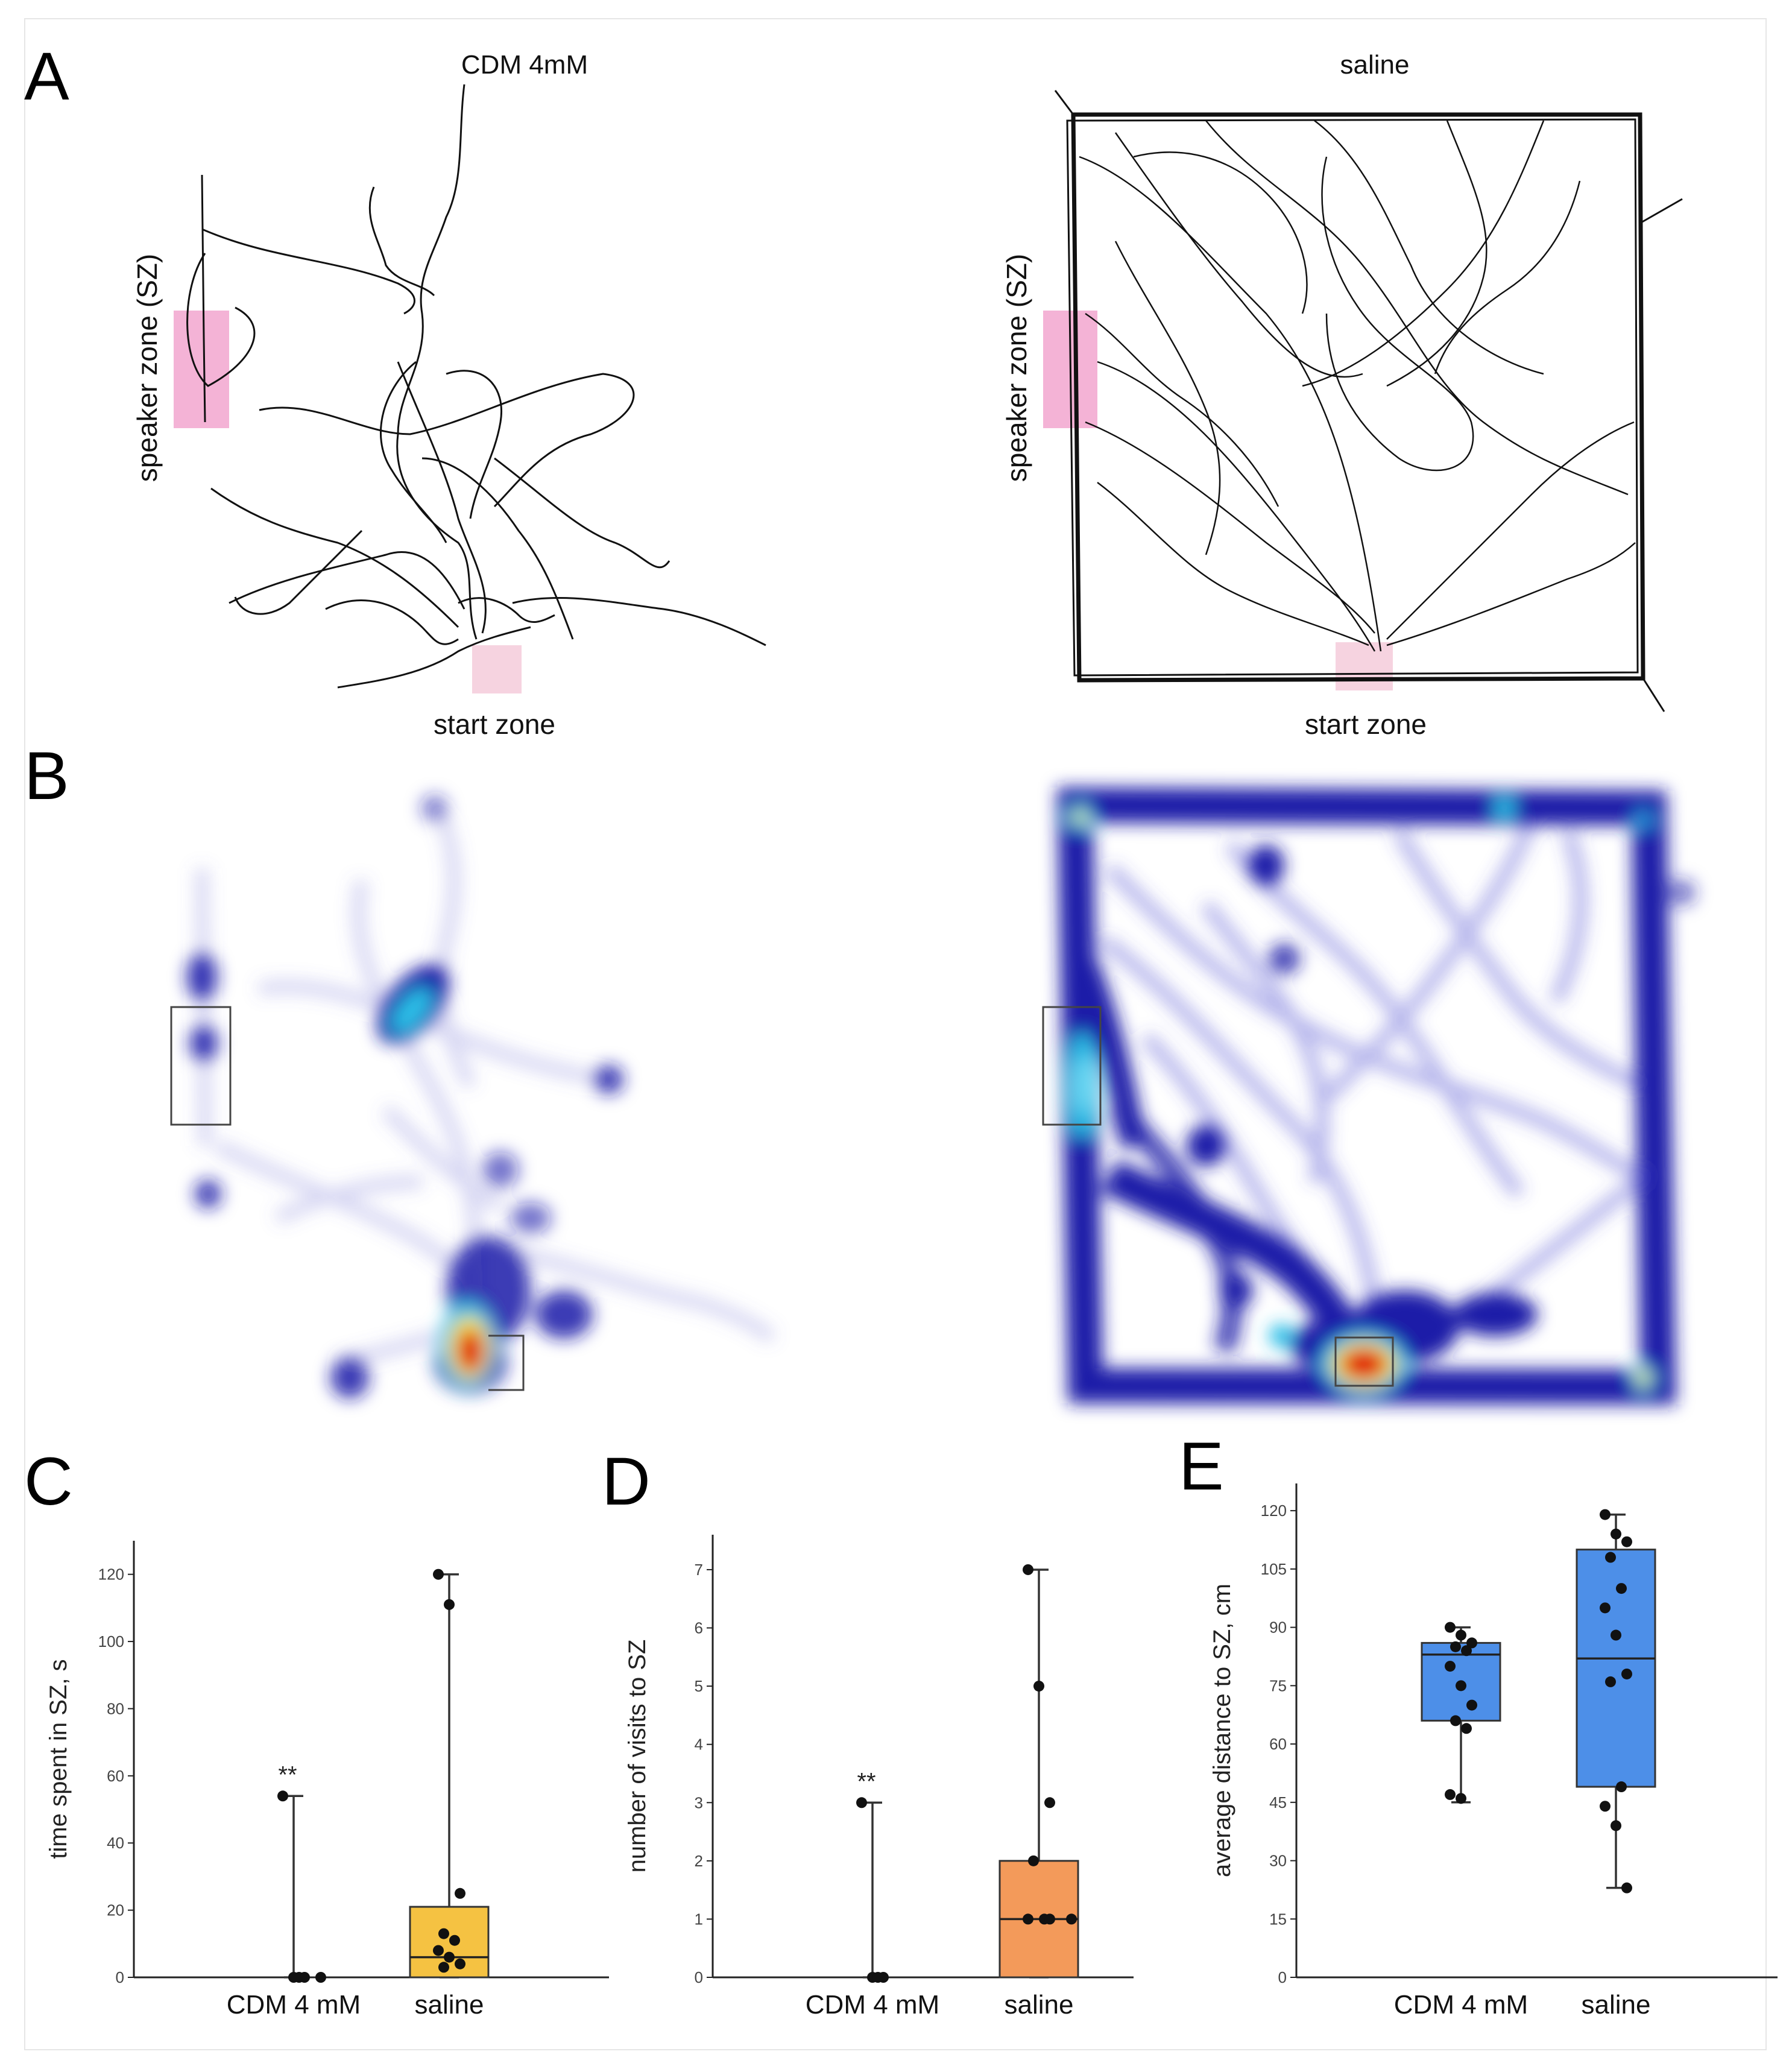 This screenshot has width=1792, height=2069. Describe the element at coordinates (287, 1774) in the screenshot. I see `chart-c-significance-marker: **` at that location.